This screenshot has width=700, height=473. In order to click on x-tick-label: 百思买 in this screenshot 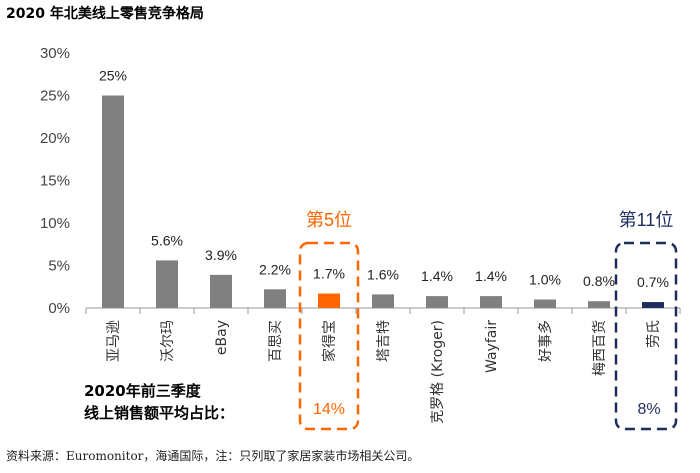, I will do `click(276, 341)`.